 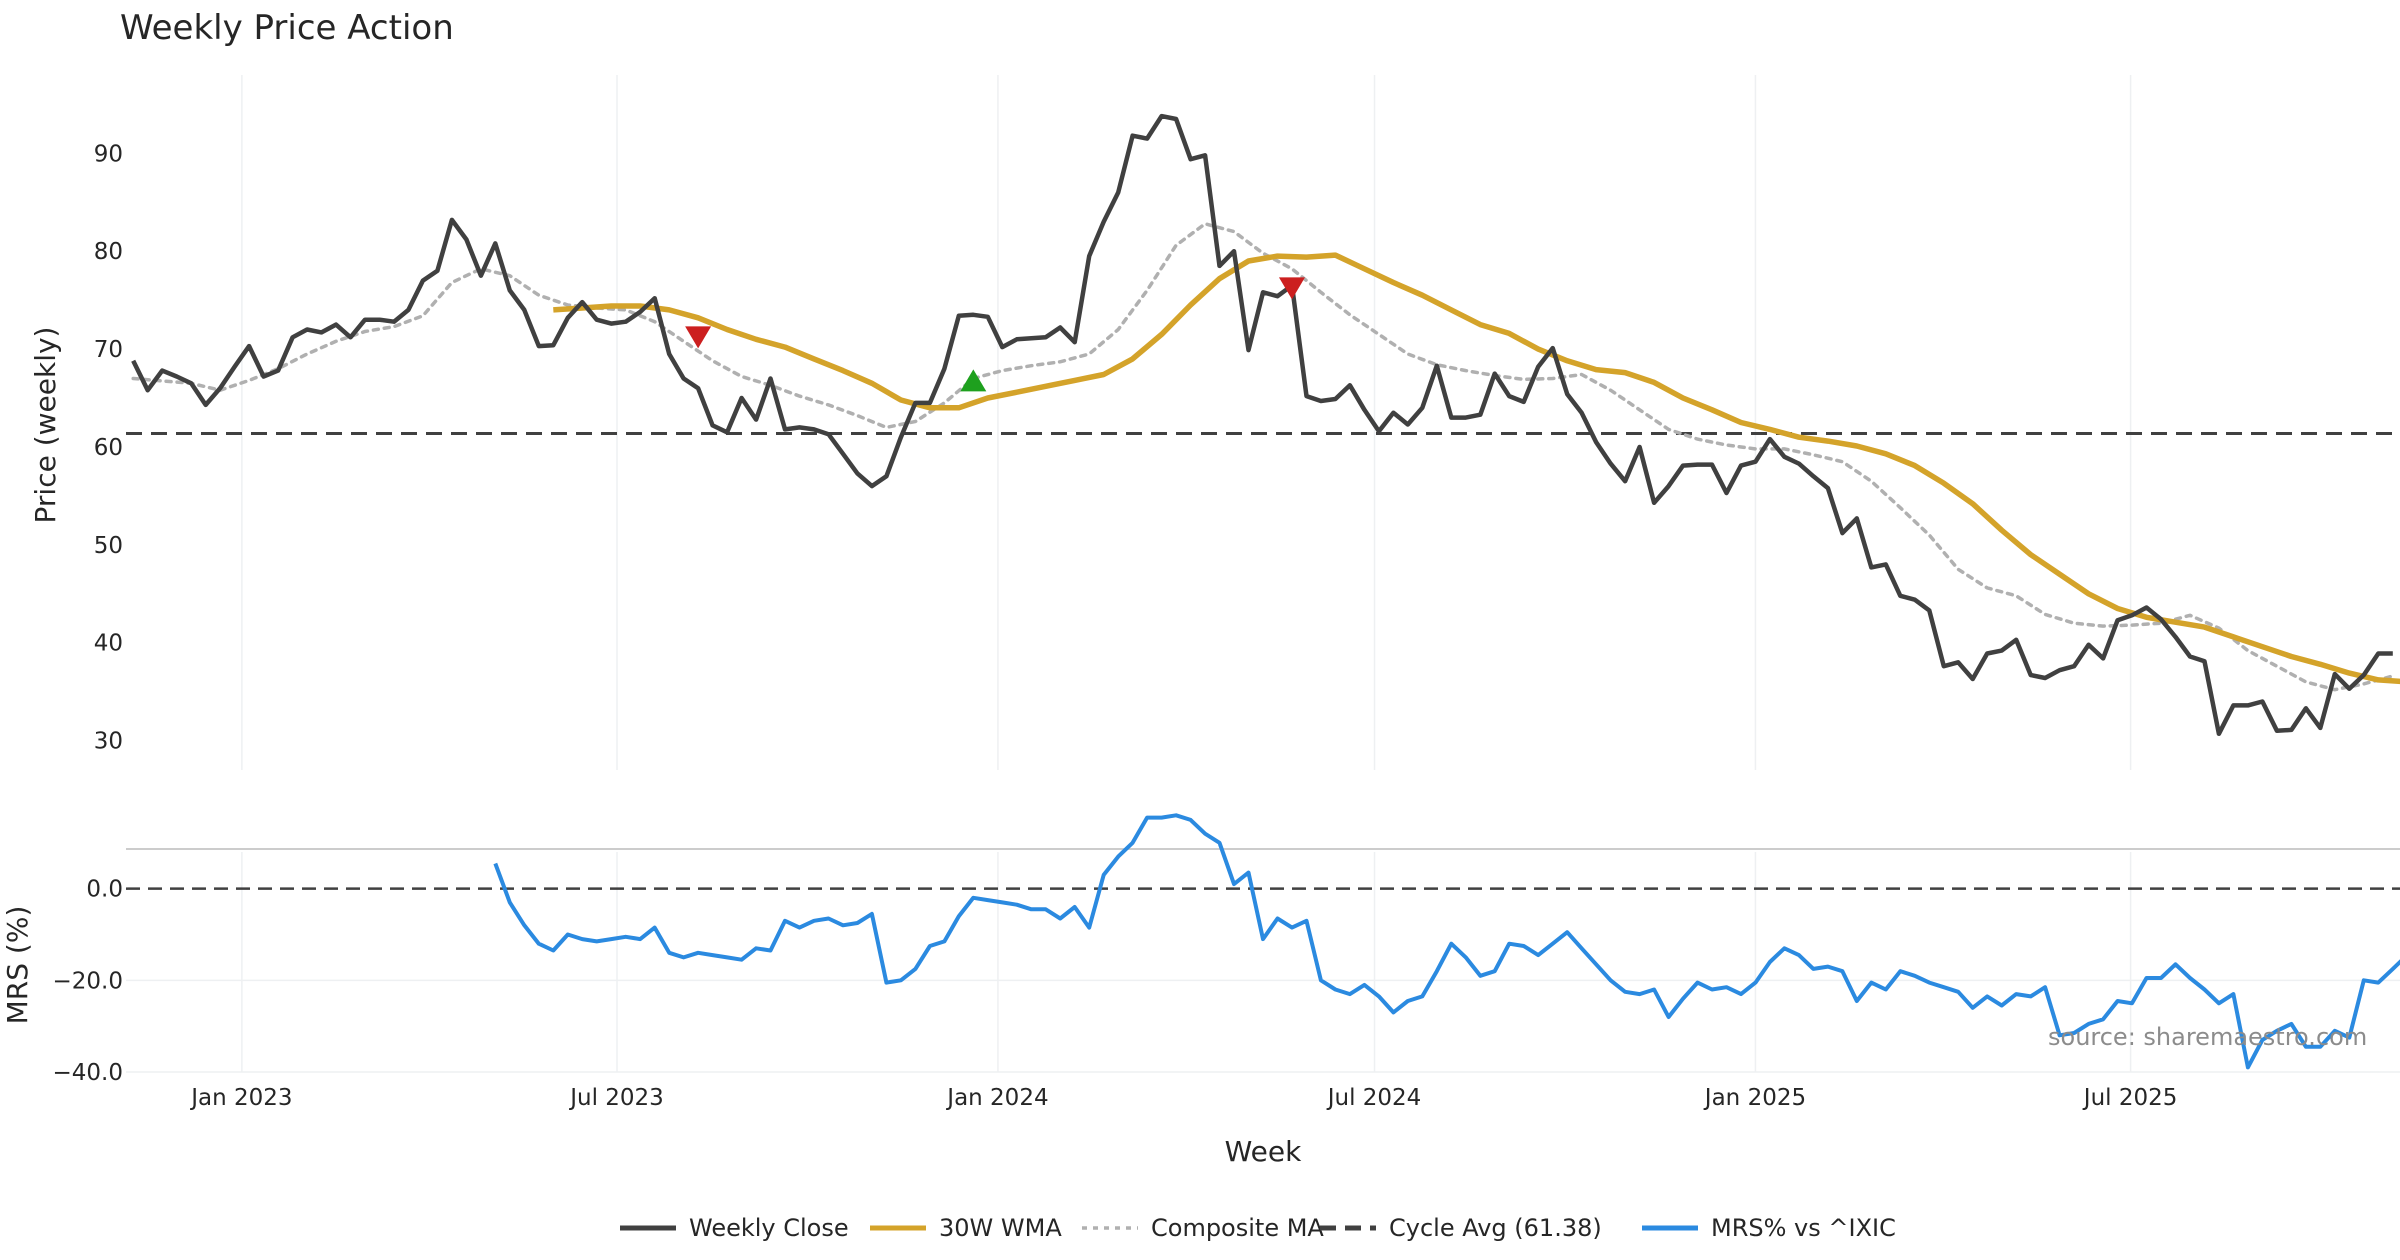 I want to click on price-y-tick-label: 80, so click(x=108, y=252).